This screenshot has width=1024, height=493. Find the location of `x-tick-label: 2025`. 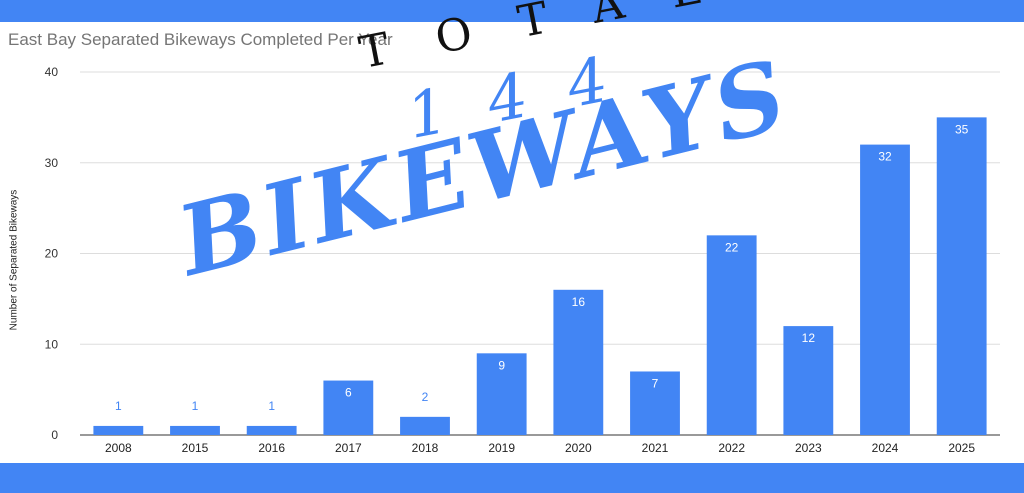

x-tick-label: 2025 is located at coordinates (961, 448).